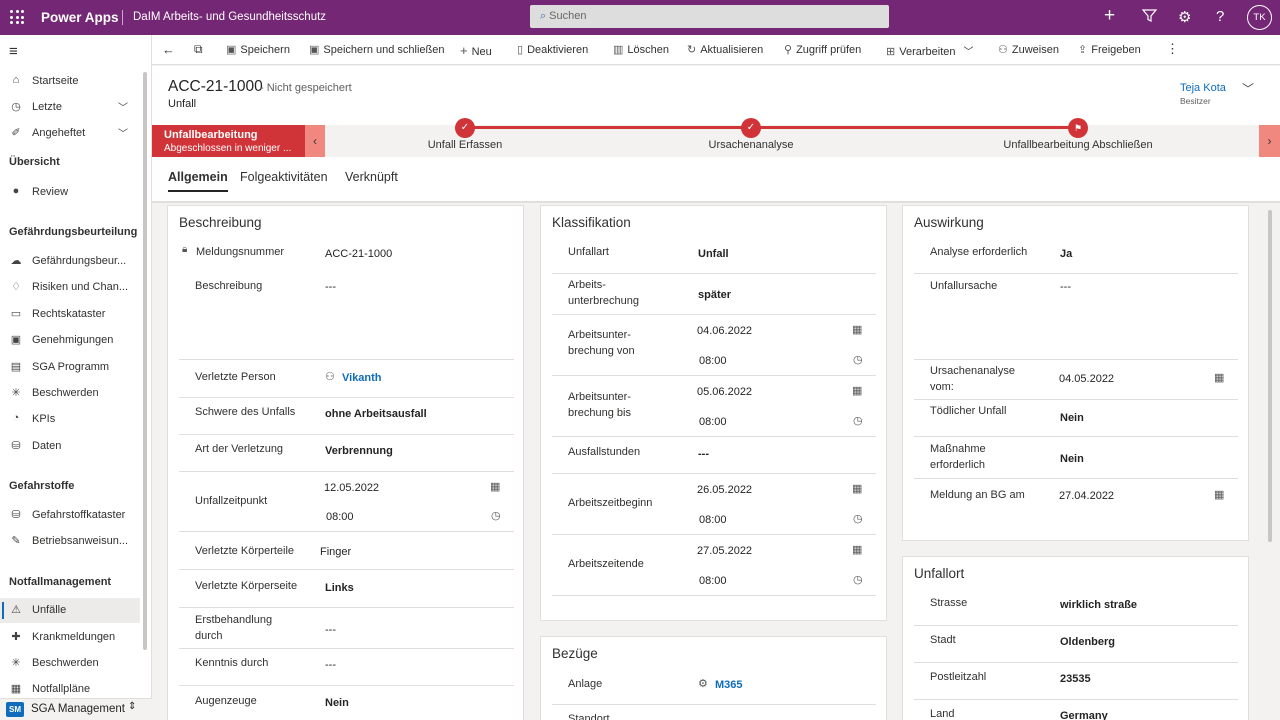  I want to click on field-value: Germany, so click(1084, 715).